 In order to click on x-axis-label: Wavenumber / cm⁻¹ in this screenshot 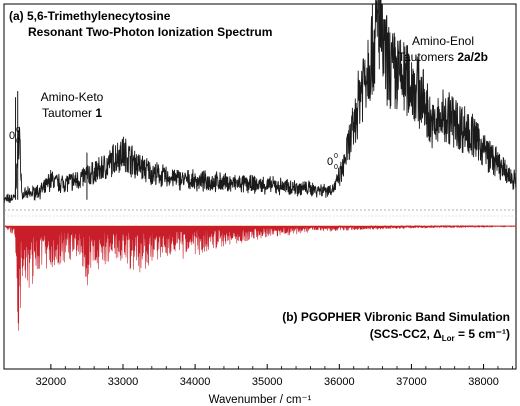, I will do `click(260, 400)`.